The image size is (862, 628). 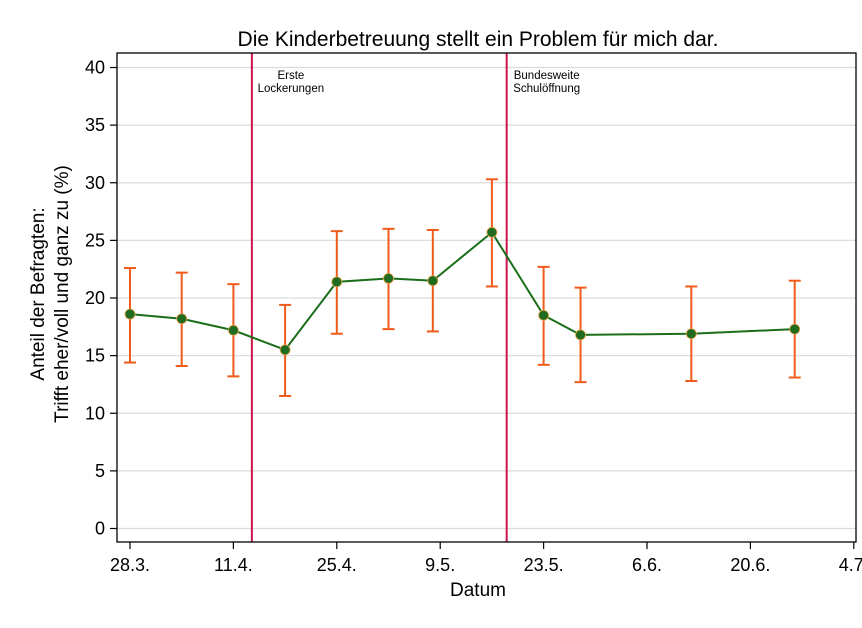 I want to click on y-tick-label: 20, so click(x=95, y=298).